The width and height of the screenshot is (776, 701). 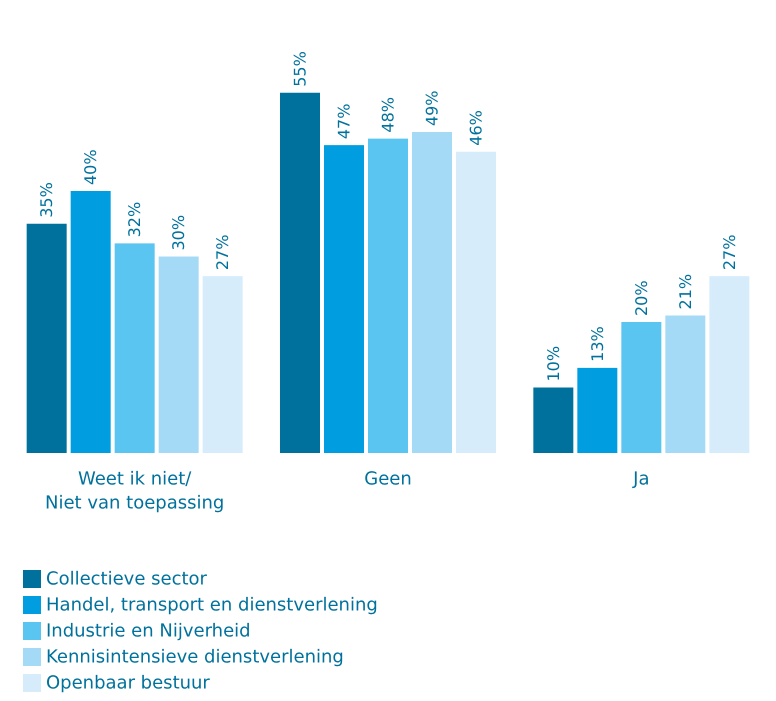 What do you see at coordinates (641, 298) in the screenshot?
I see `data-label: 20%` at bounding box center [641, 298].